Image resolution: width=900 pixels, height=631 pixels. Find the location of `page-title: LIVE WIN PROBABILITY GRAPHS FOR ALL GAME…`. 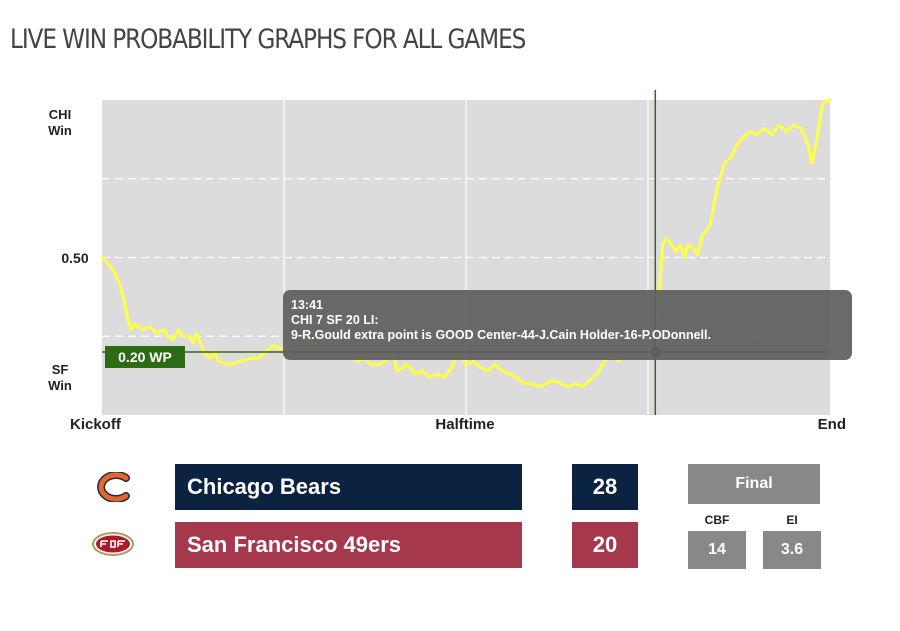

page-title: LIVE WIN PROBABILITY GRAPHS FOR ALL GAME… is located at coordinates (268, 39).